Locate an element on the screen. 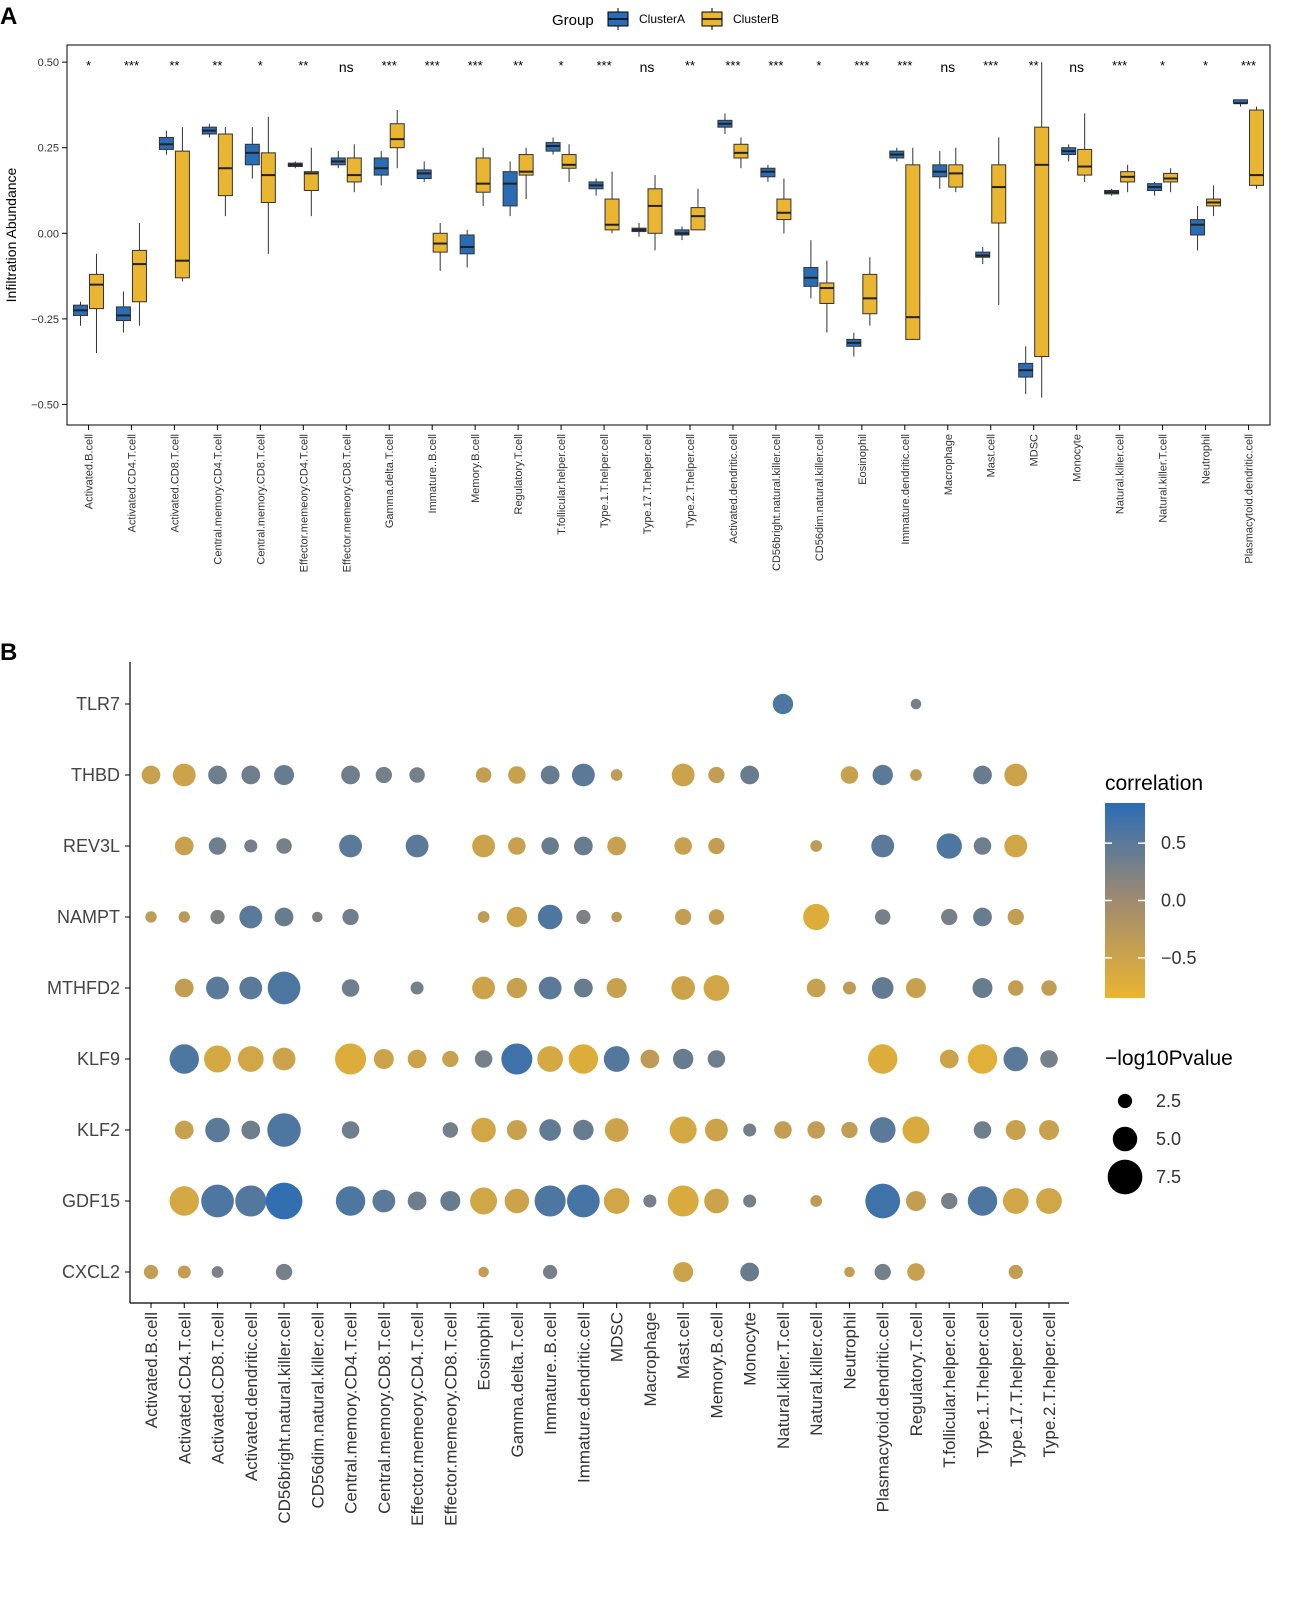  cell-label: Effector.memeory.CD4.T.cell is located at coordinates (417, 1419).